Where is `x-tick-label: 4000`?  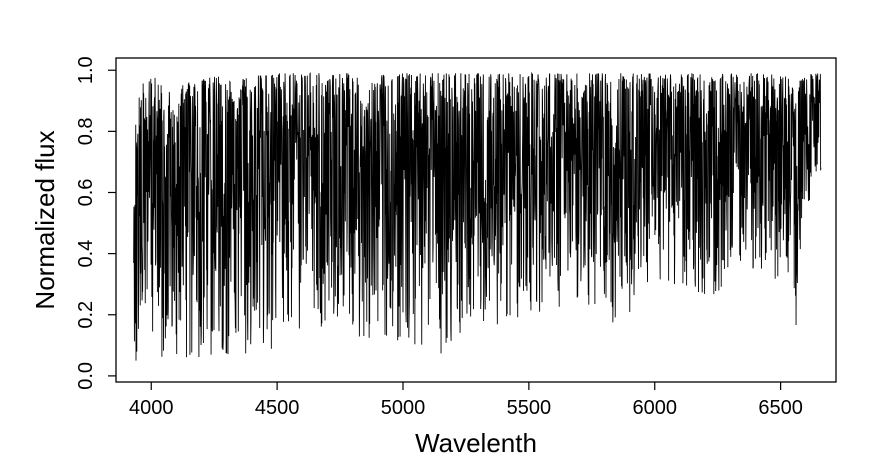
x-tick-label: 4000 is located at coordinates (151, 408).